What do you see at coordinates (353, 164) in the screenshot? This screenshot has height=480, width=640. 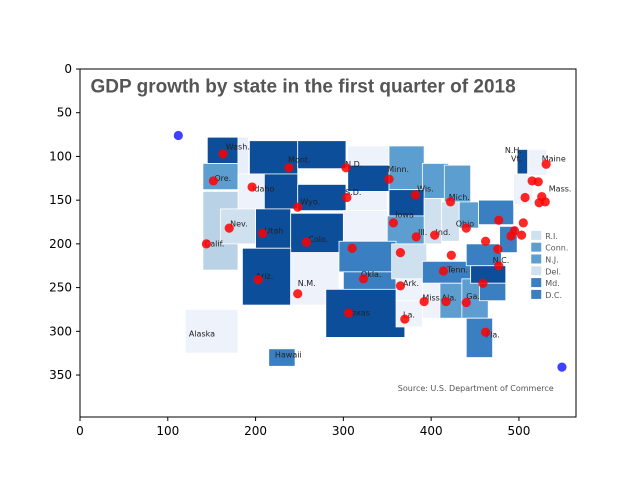 I see `state-label: N.D.` at bounding box center [353, 164].